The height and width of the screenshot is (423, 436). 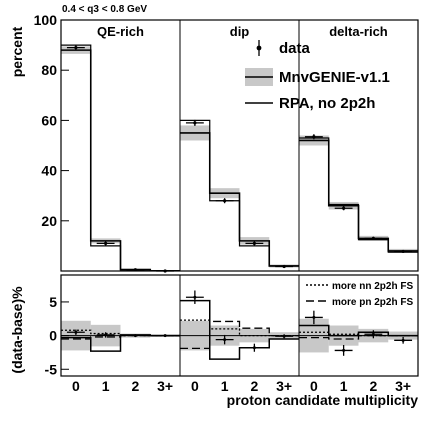 I want to click on xtick-label-1-3: 3+, so click(x=284, y=386).